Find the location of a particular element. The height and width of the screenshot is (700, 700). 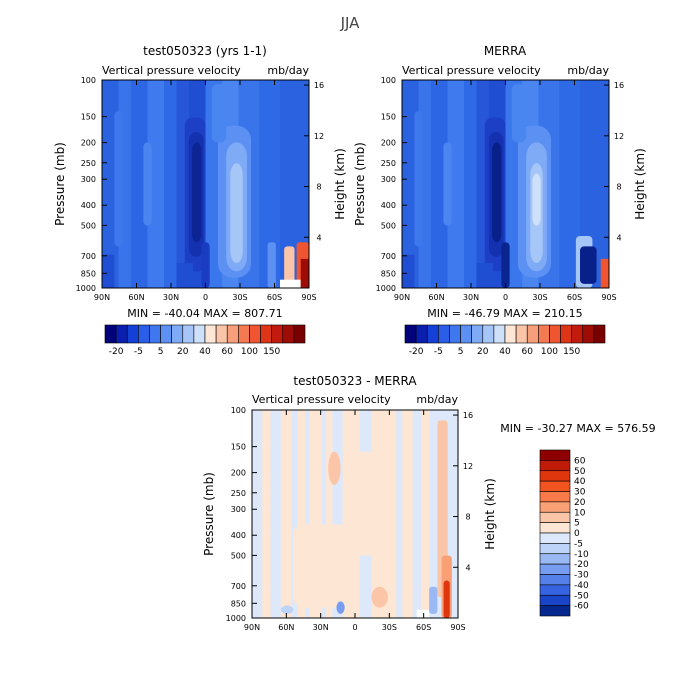

x-tick-label: 60S is located at coordinates (423, 627).